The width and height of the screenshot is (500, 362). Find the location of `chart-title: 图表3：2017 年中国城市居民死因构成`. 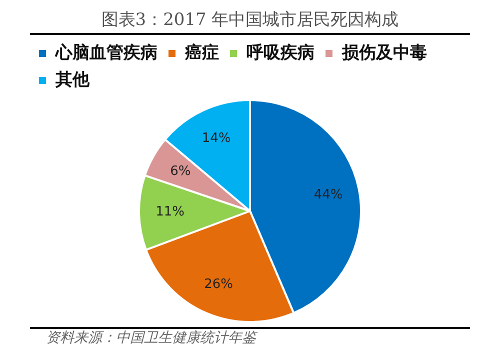

chart-title: 图表3：2017 年中国城市居民死因构成 is located at coordinates (250, 21).